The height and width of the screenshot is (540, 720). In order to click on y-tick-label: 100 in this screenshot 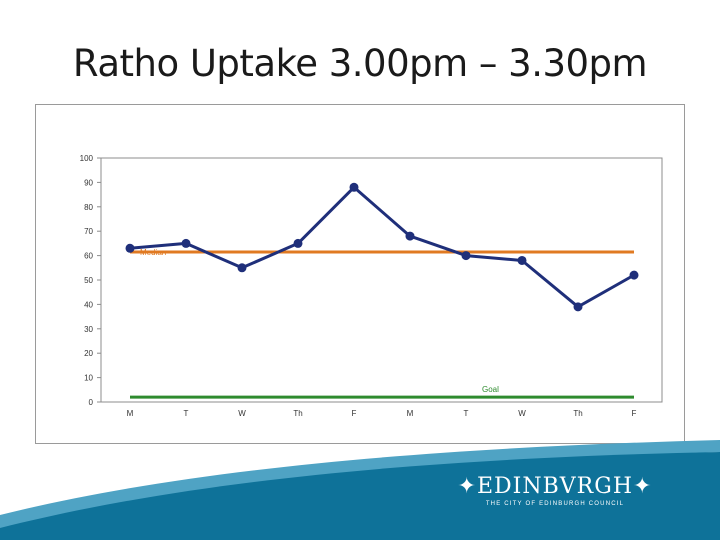, I will do `click(87, 158)`.